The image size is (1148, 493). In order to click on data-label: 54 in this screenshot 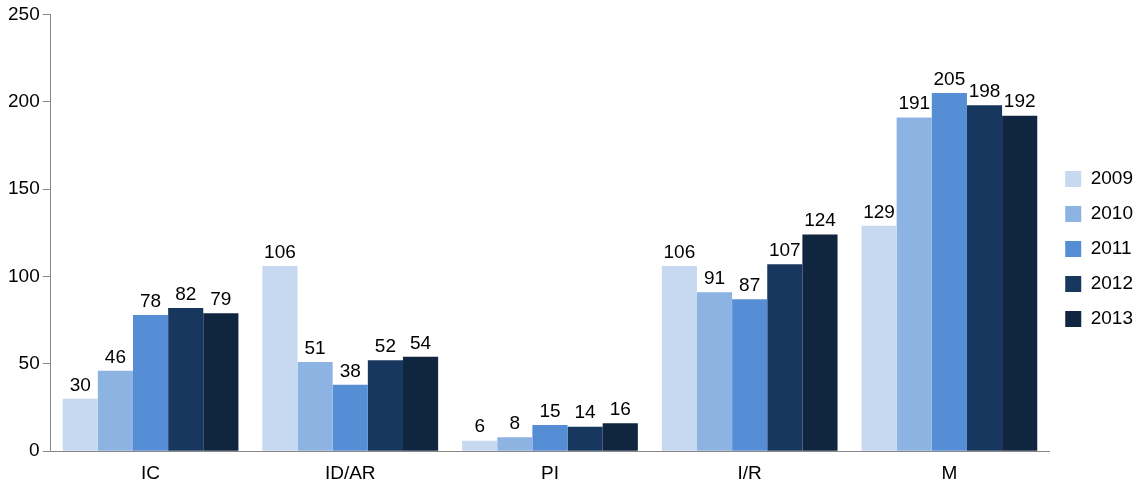, I will do `click(420, 342)`.